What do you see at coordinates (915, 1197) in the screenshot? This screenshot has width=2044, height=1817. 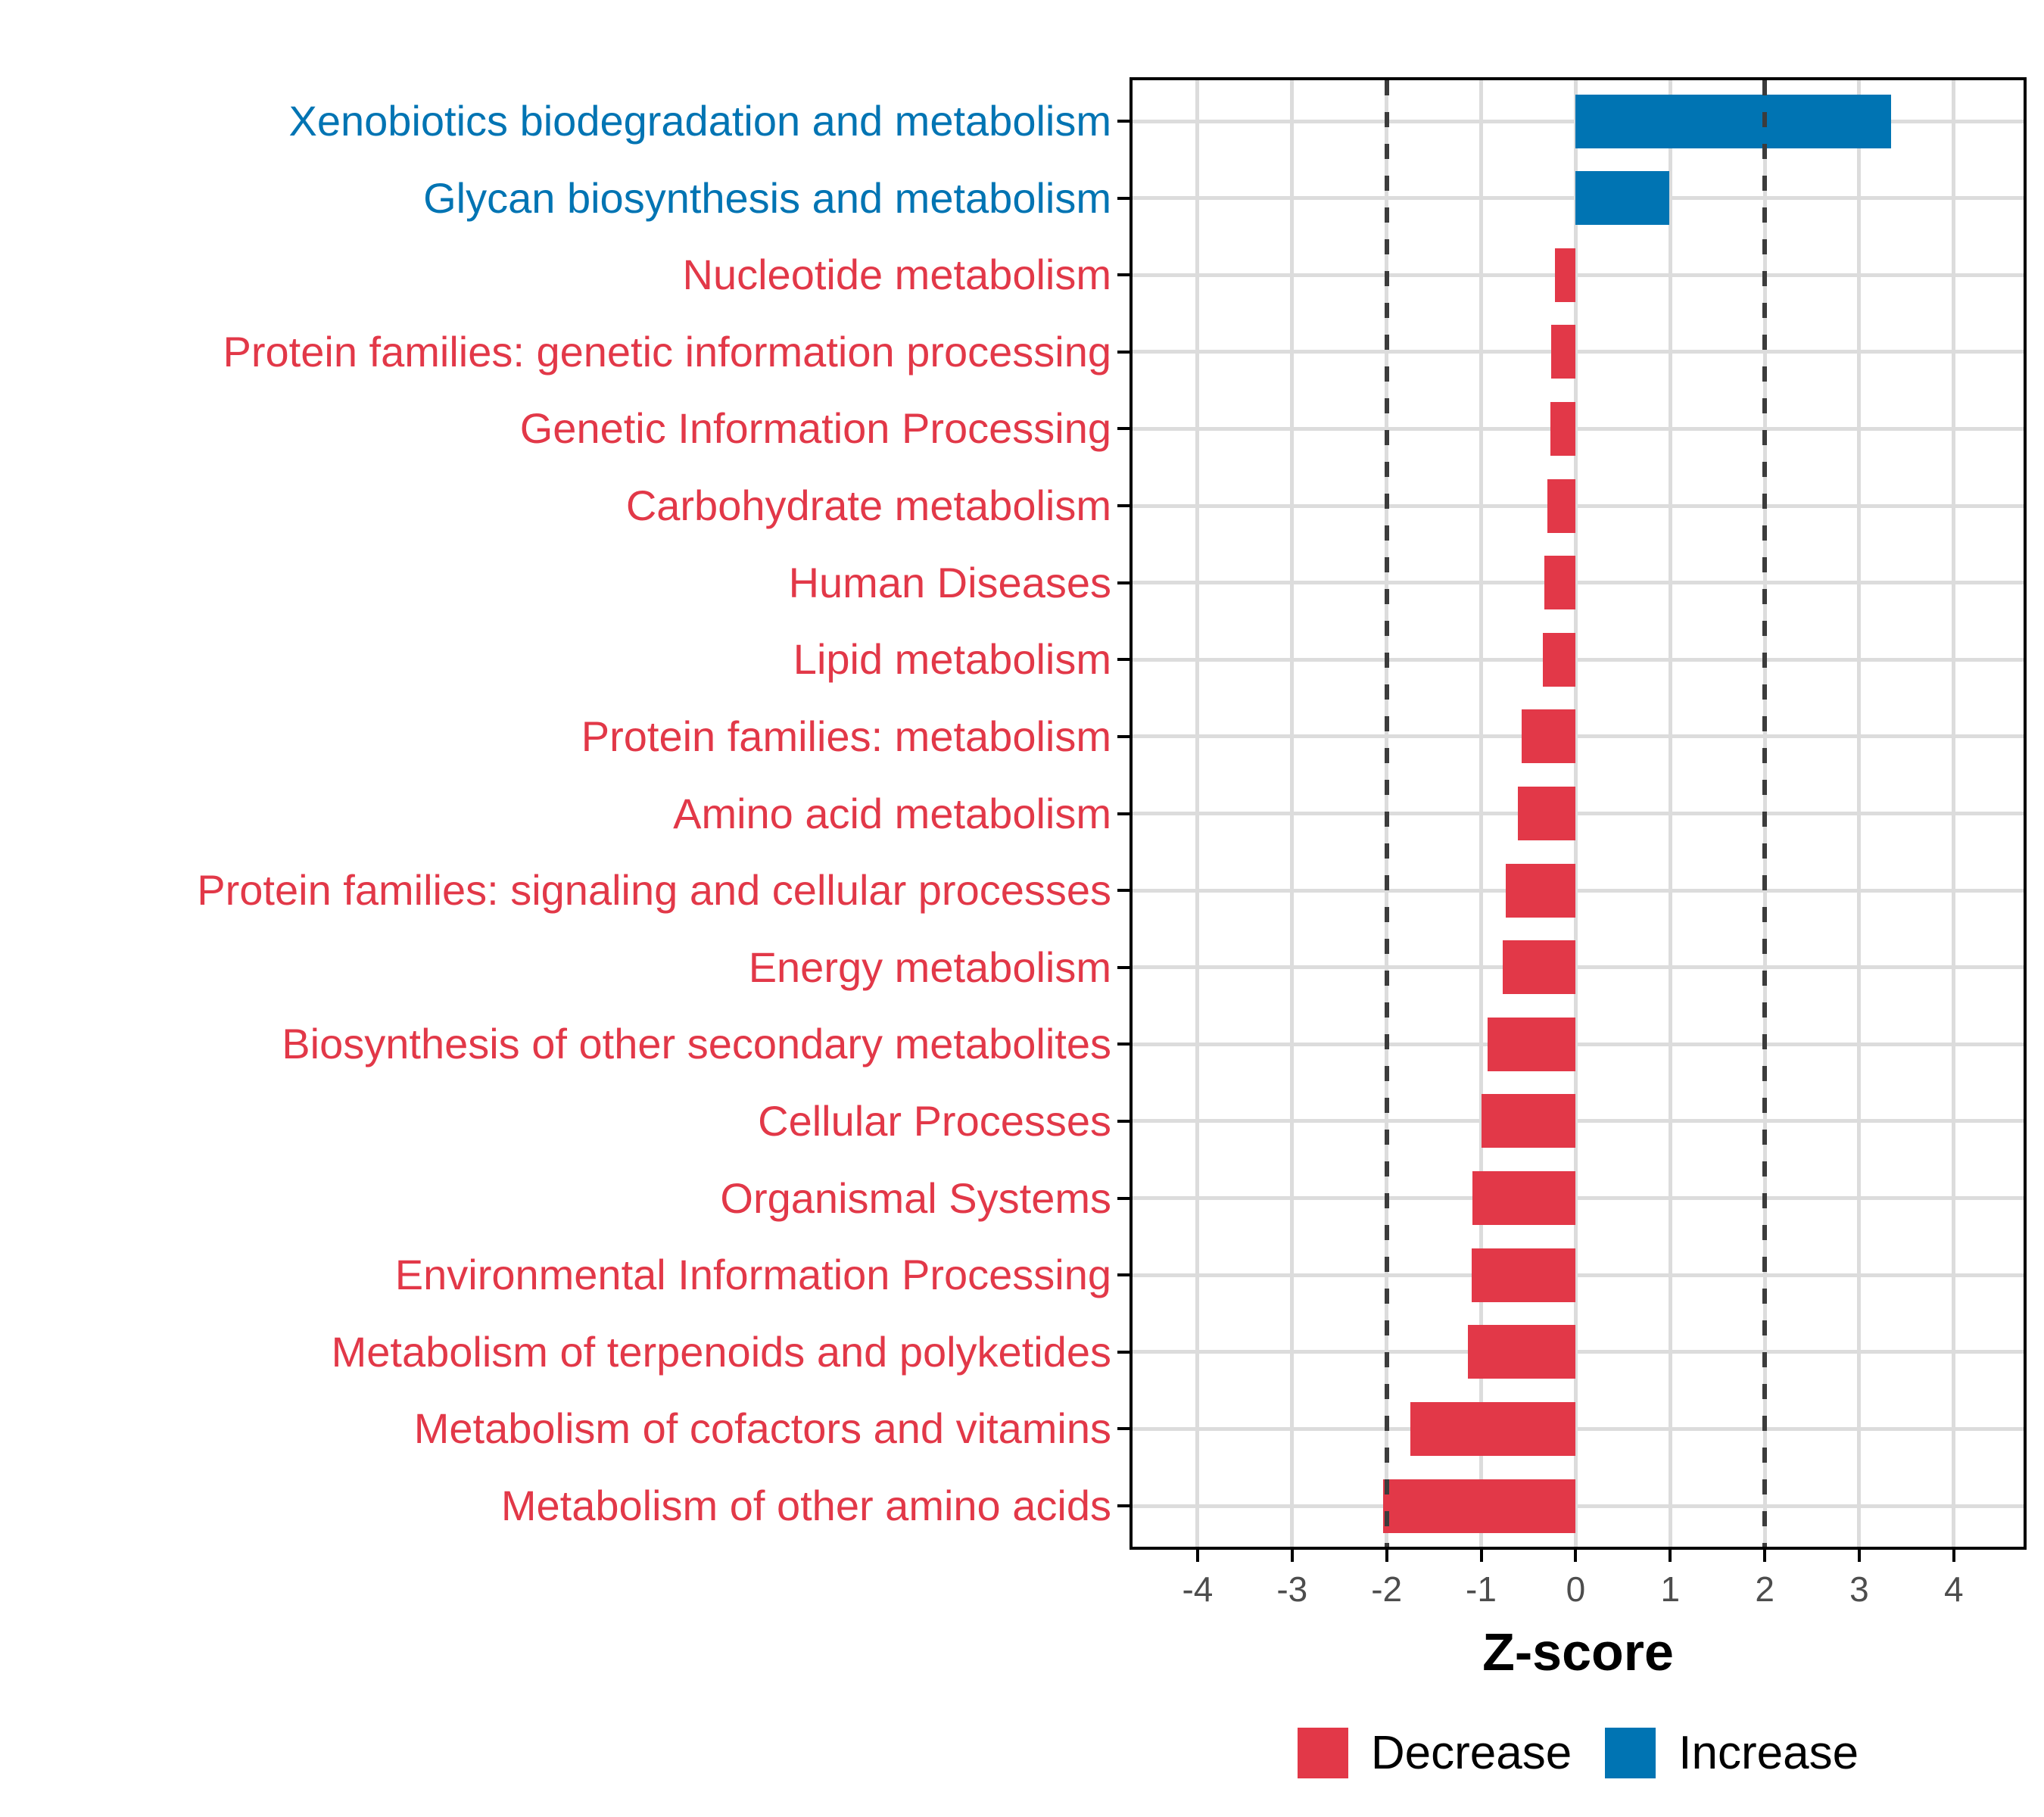 I see `category-label: Organismal Systems` at bounding box center [915, 1197].